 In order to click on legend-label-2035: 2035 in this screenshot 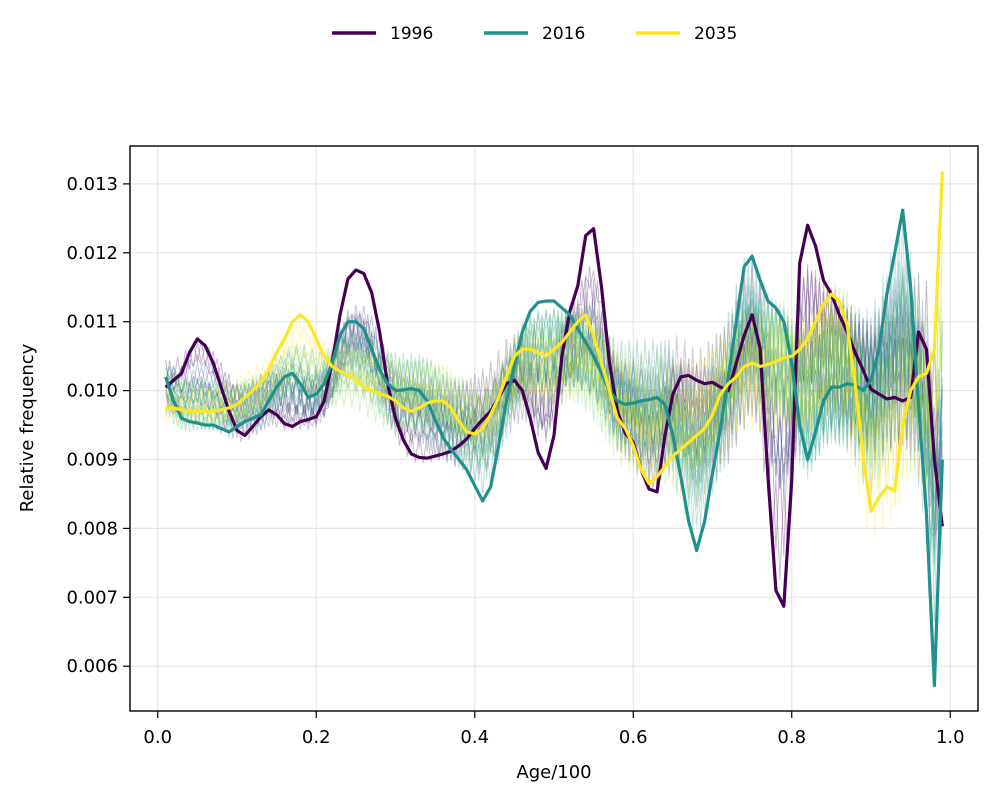, I will do `click(715, 34)`.